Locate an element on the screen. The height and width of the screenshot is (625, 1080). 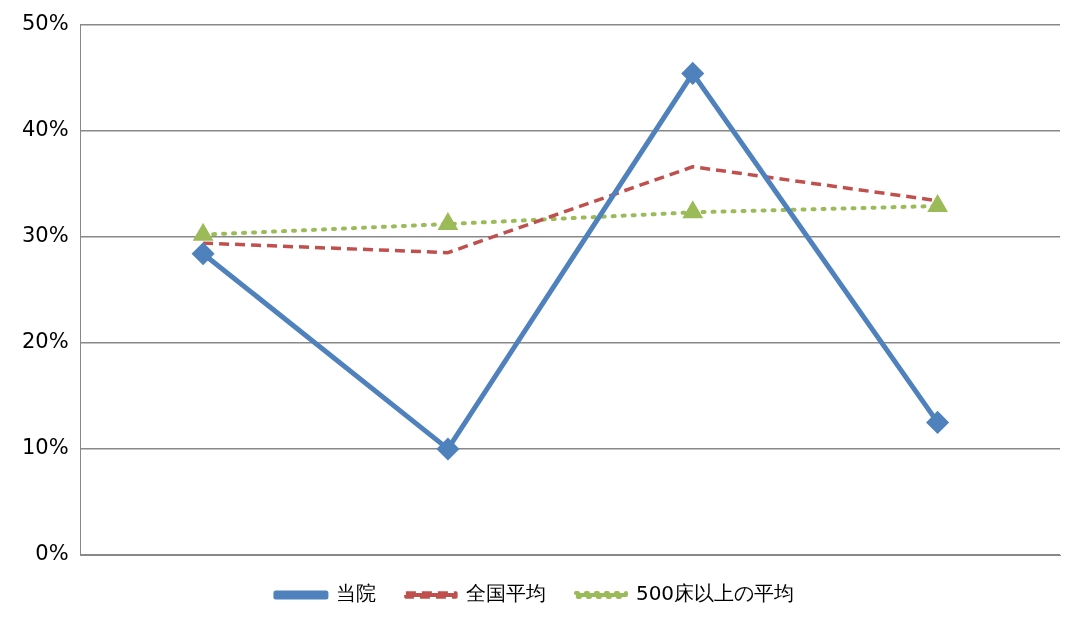
y-tick-label: 10% is located at coordinates (45, 447).